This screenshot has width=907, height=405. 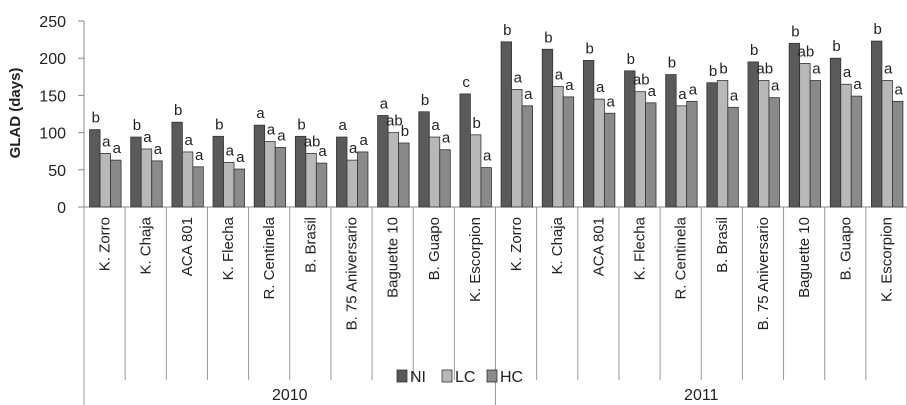 What do you see at coordinates (492, 376) in the screenshot?
I see `legend-swatch-hc` at bounding box center [492, 376].